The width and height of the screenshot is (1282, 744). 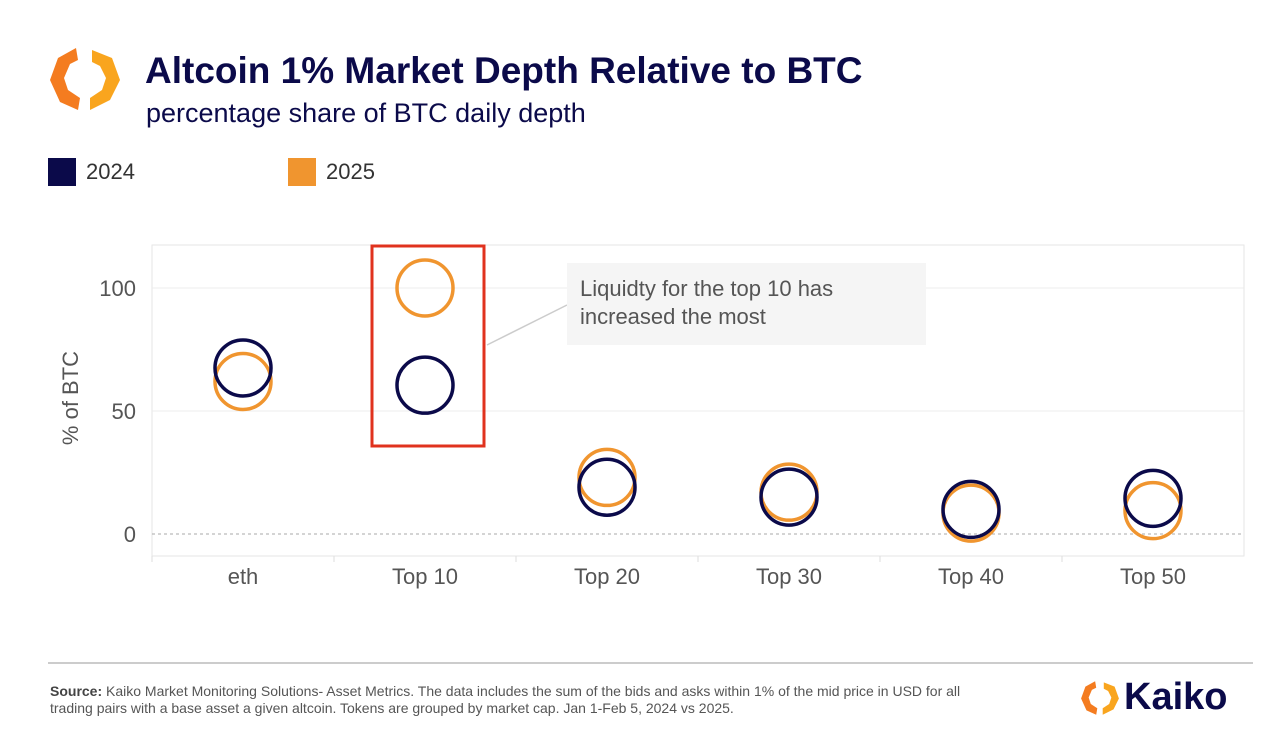 I want to click on x-tick-label: Top 50, so click(x=1153, y=576).